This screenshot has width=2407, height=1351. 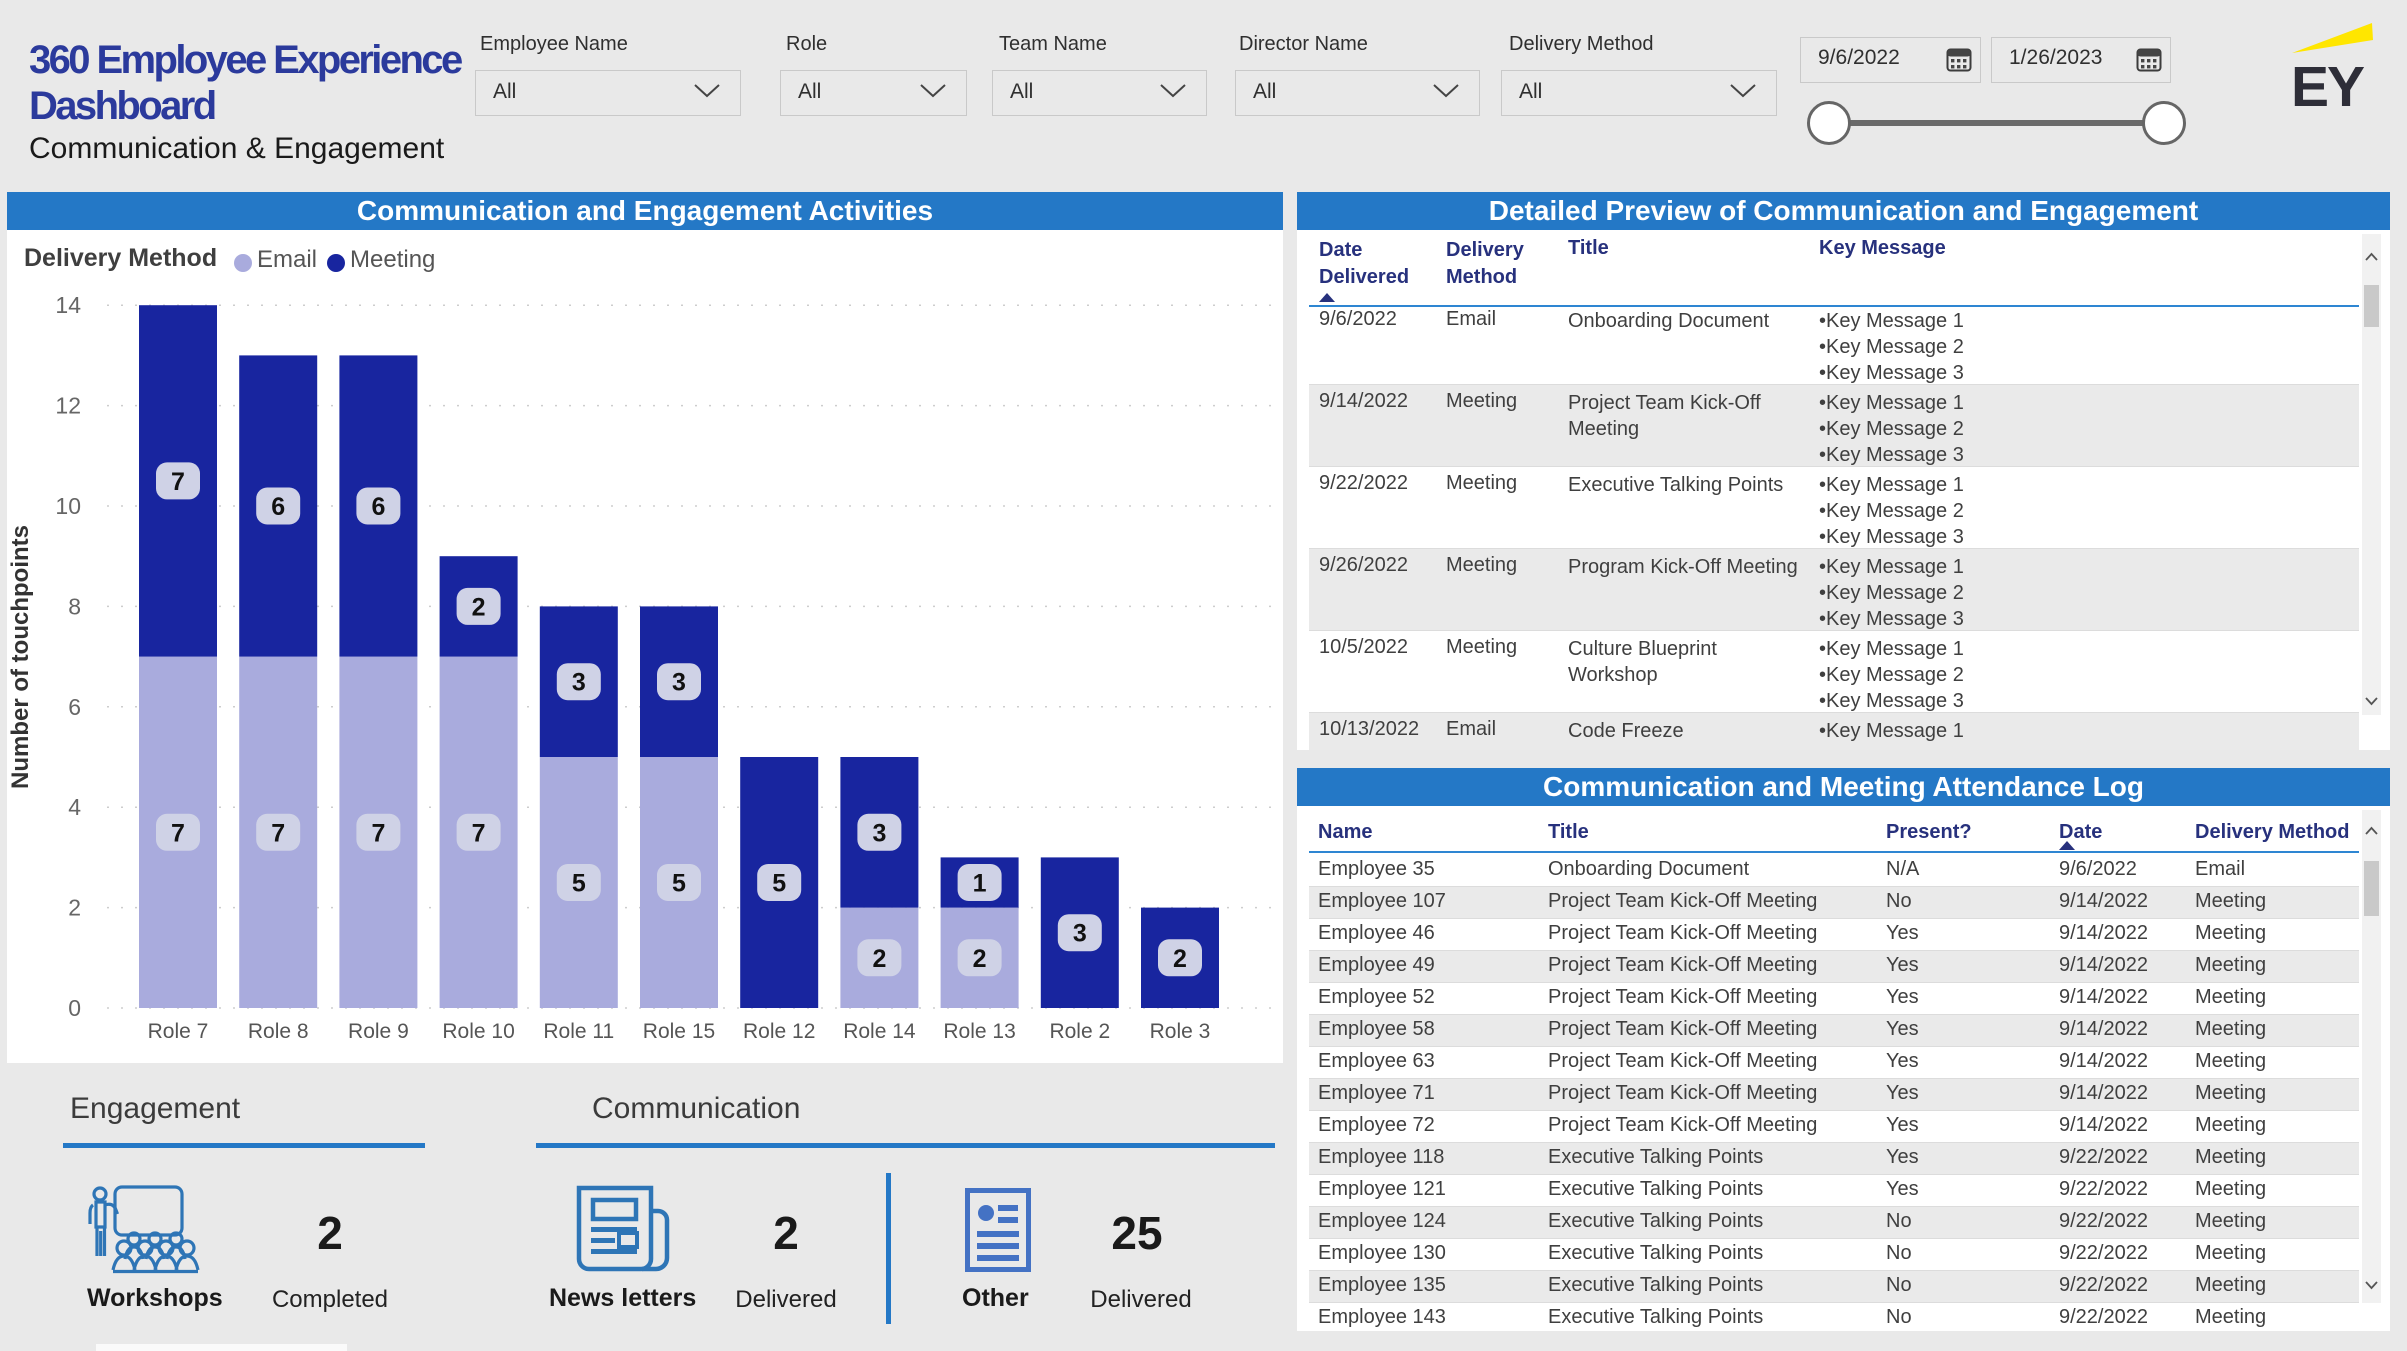 I want to click on svg-text: 14, so click(x=68, y=305).